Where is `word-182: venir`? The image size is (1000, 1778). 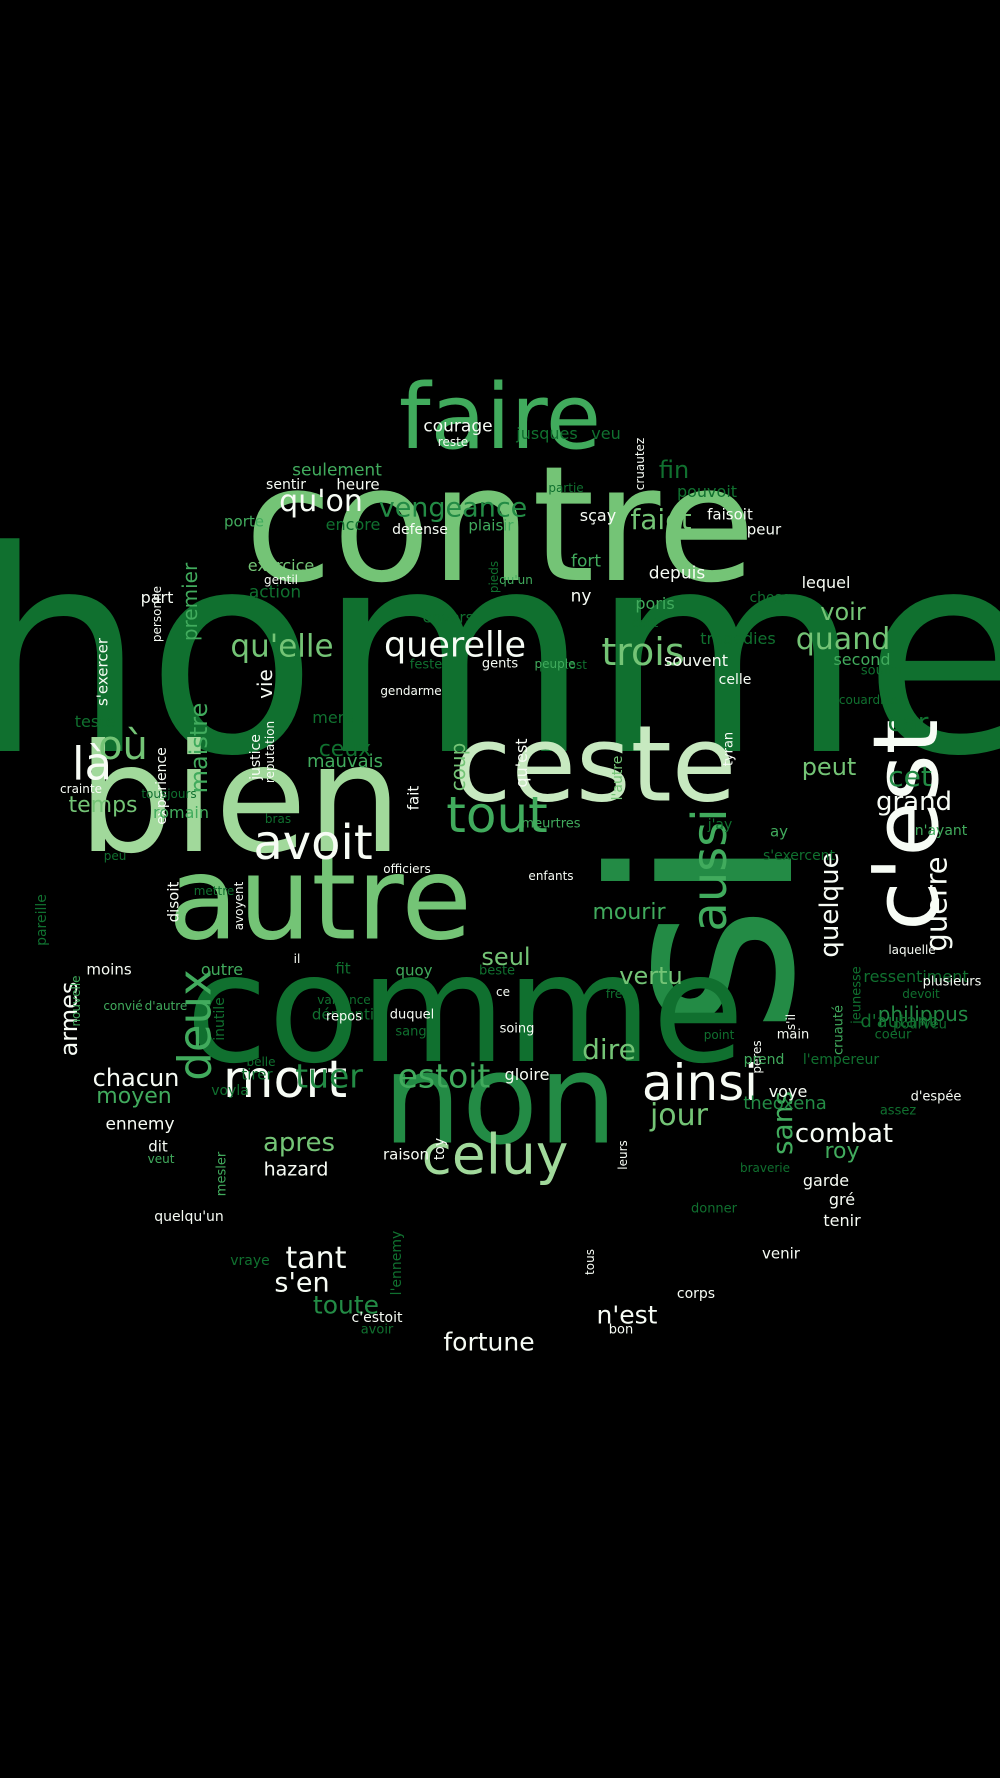
word-182: venir is located at coordinates (781, 1253).